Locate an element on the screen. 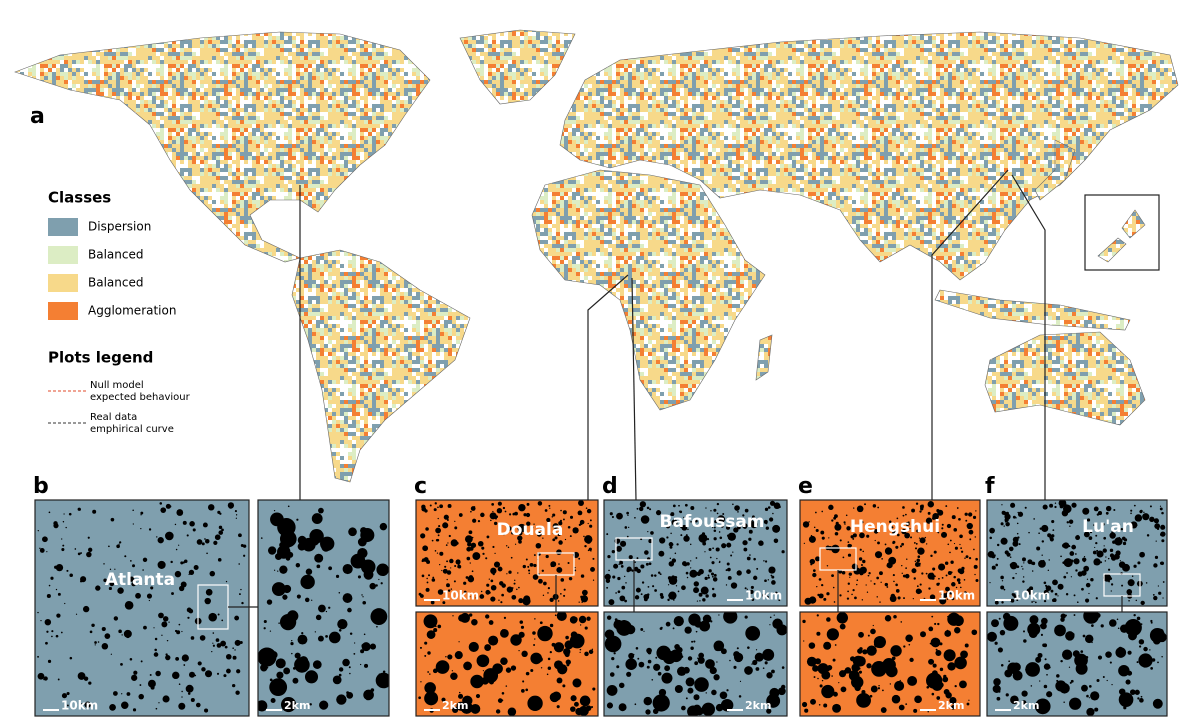 This screenshot has height=727, width=1200. panel-frame is located at coordinates (507, 664).